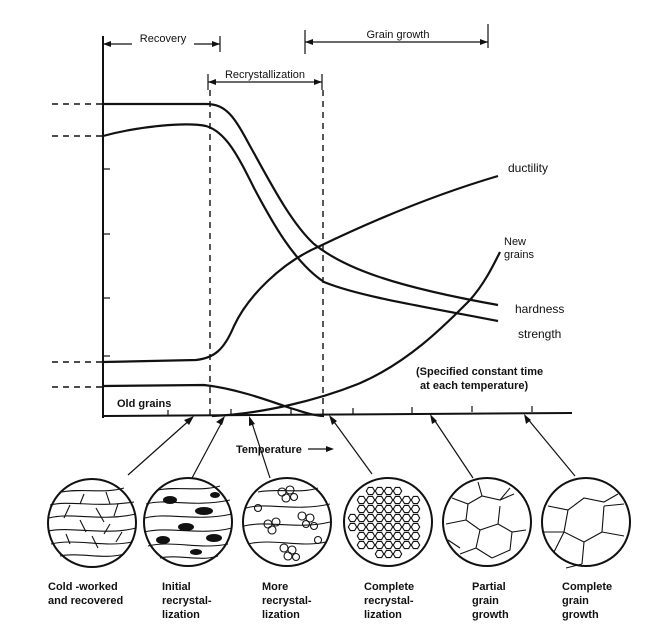  What do you see at coordinates (356, 334) in the screenshot?
I see `new-grains-curve` at bounding box center [356, 334].